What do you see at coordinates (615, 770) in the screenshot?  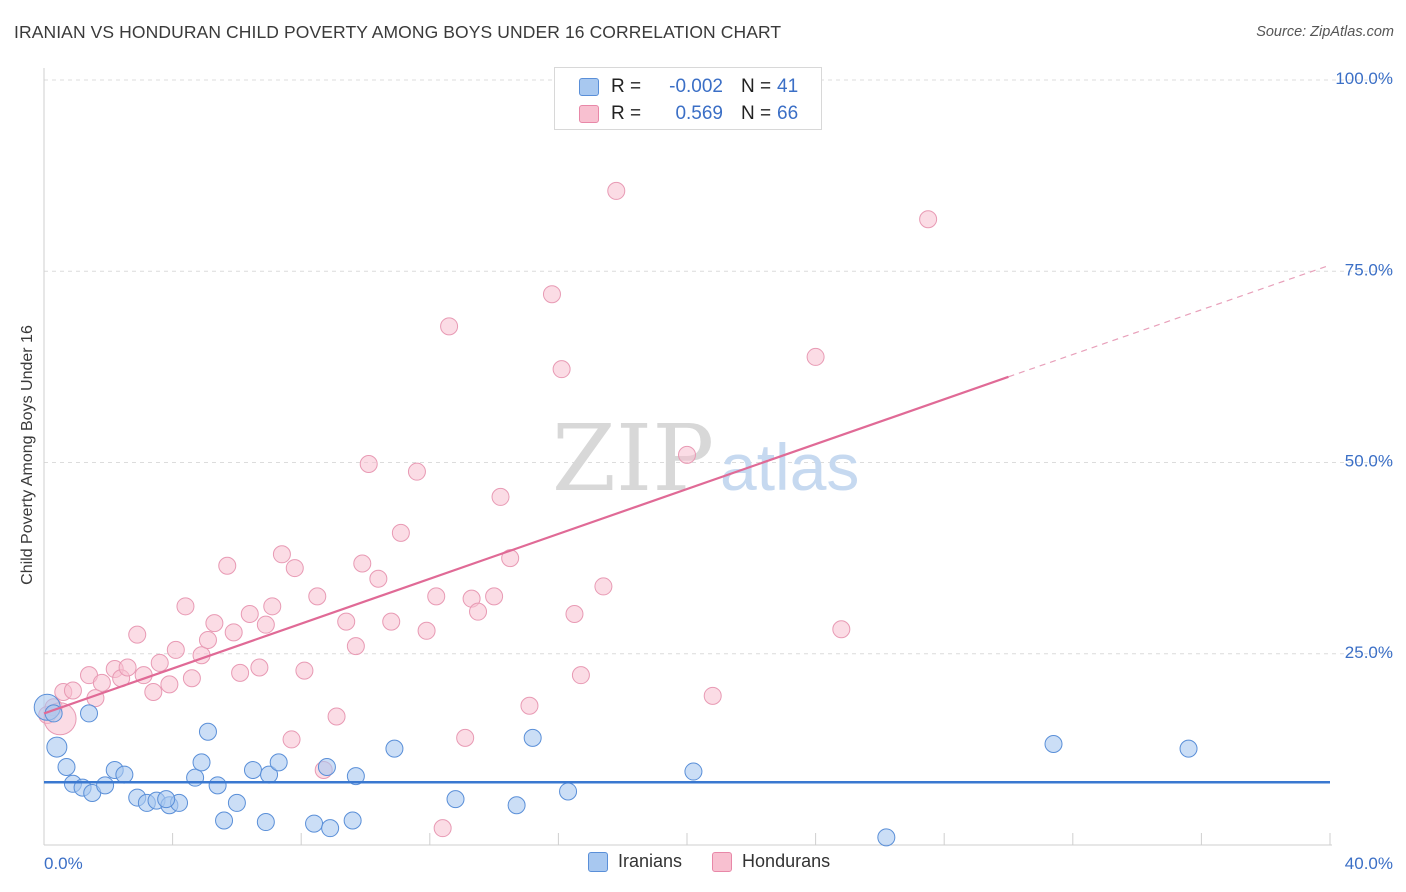 I see `iranians-points` at bounding box center [615, 770].